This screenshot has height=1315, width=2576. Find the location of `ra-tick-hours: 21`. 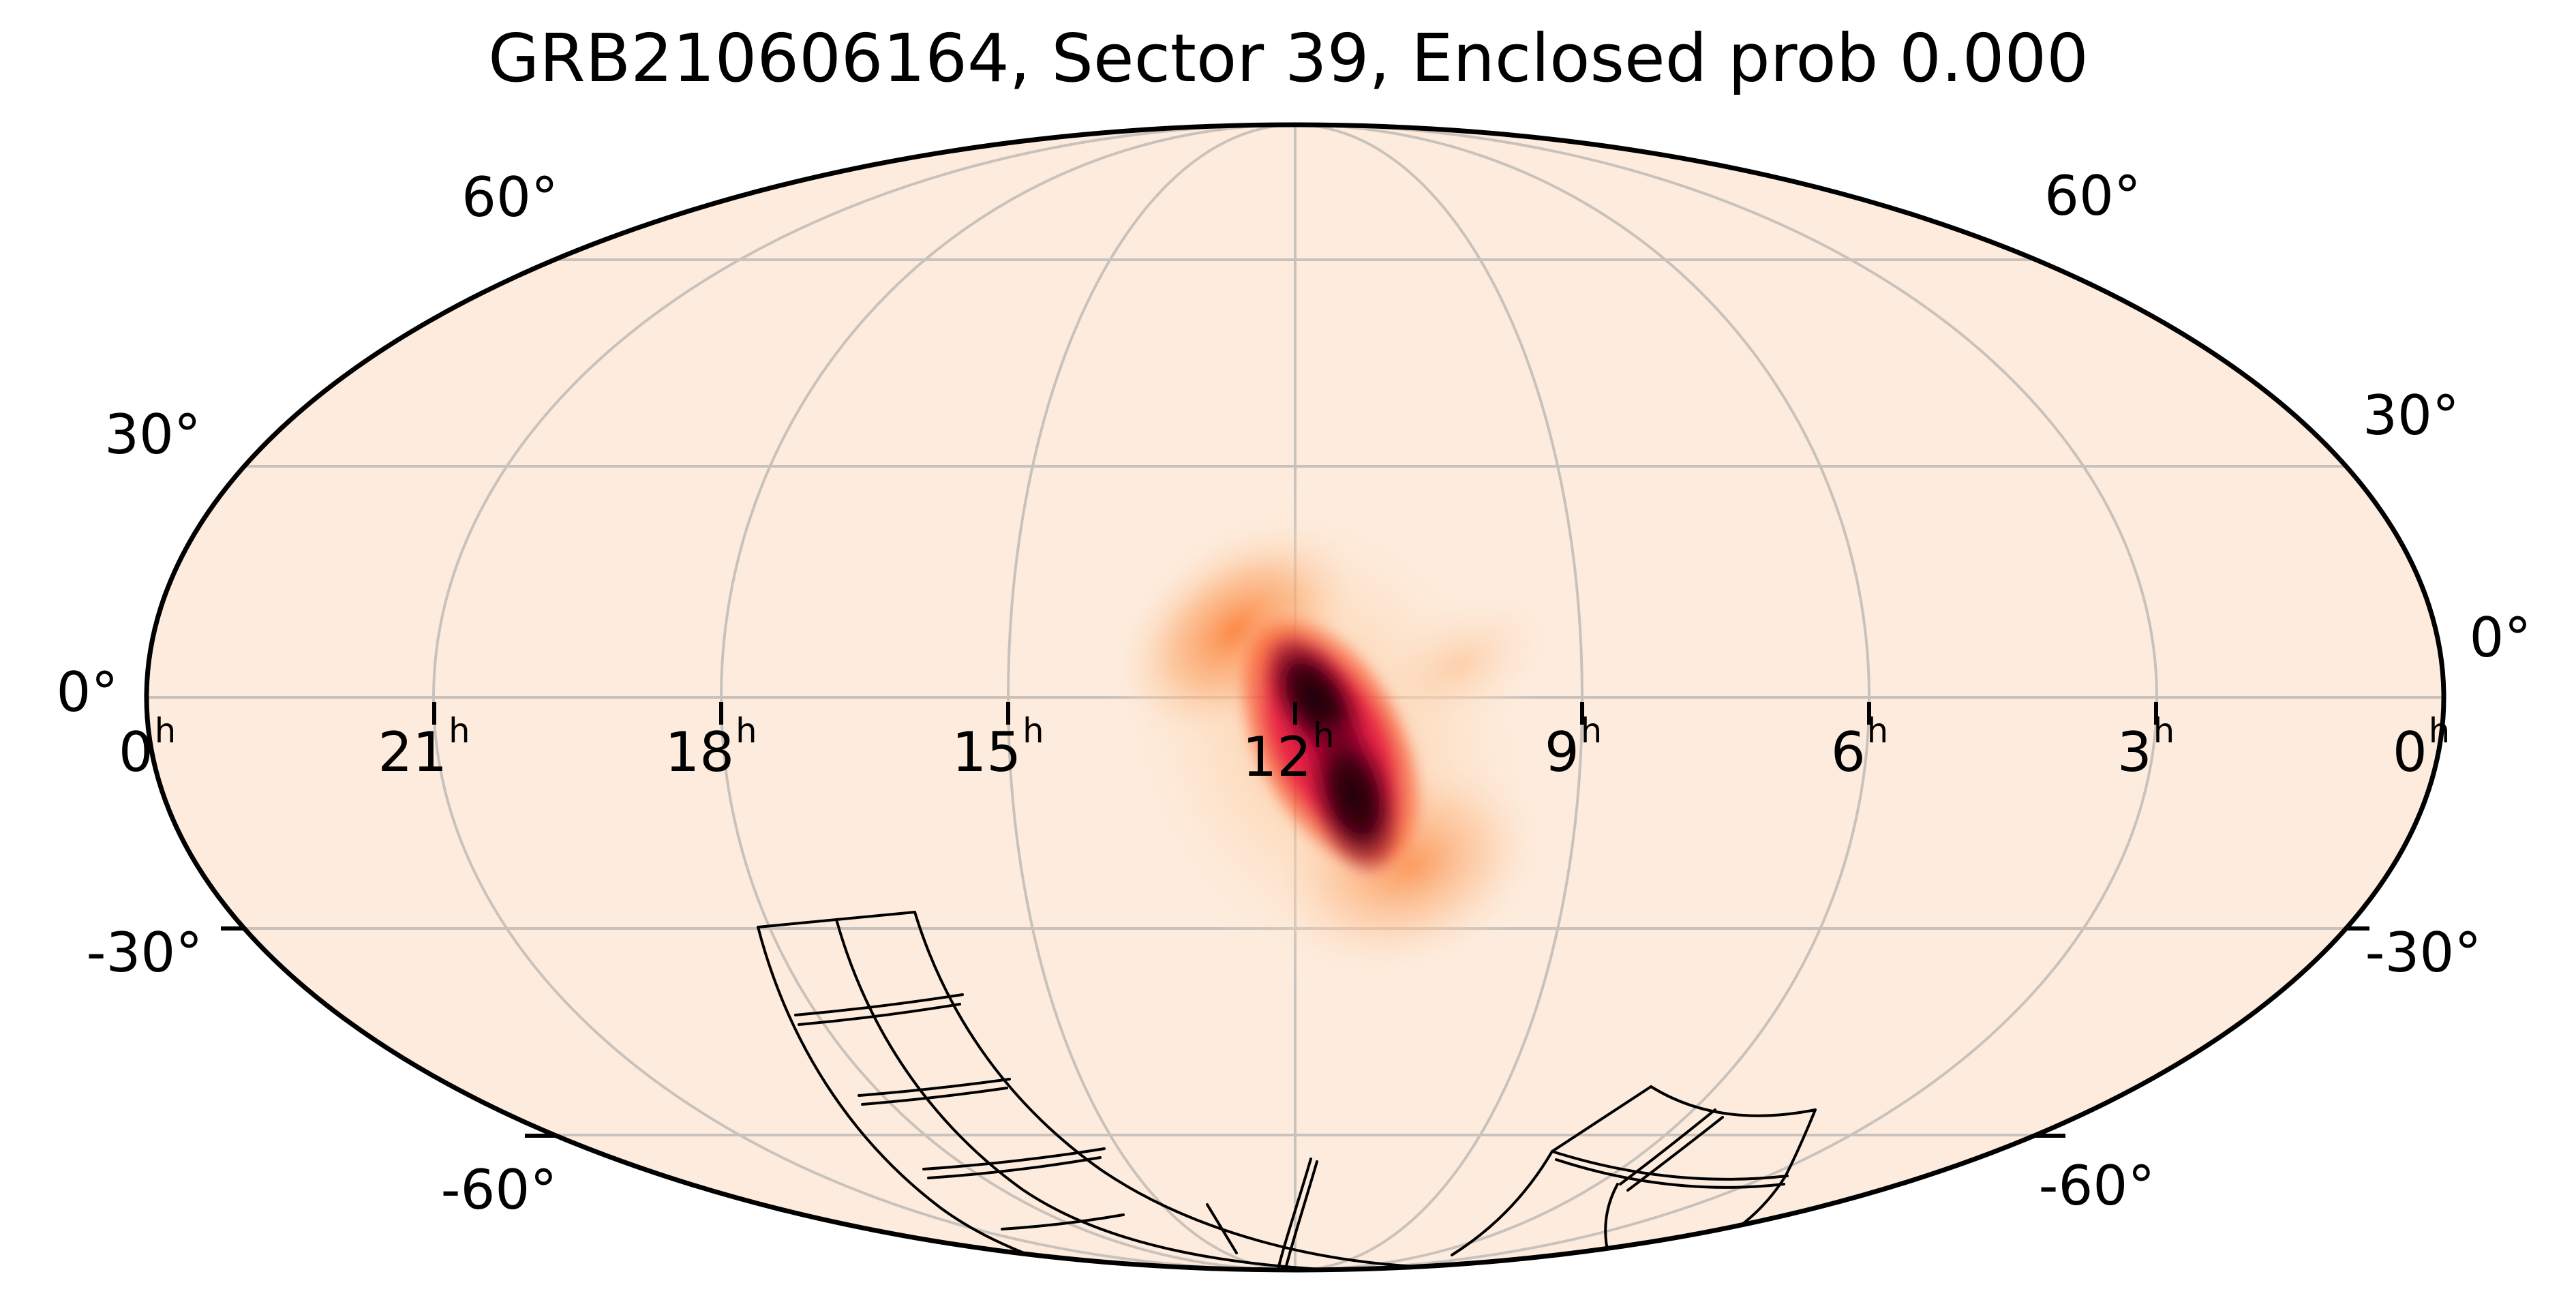

ra-tick-hours: 21 is located at coordinates (413, 752).